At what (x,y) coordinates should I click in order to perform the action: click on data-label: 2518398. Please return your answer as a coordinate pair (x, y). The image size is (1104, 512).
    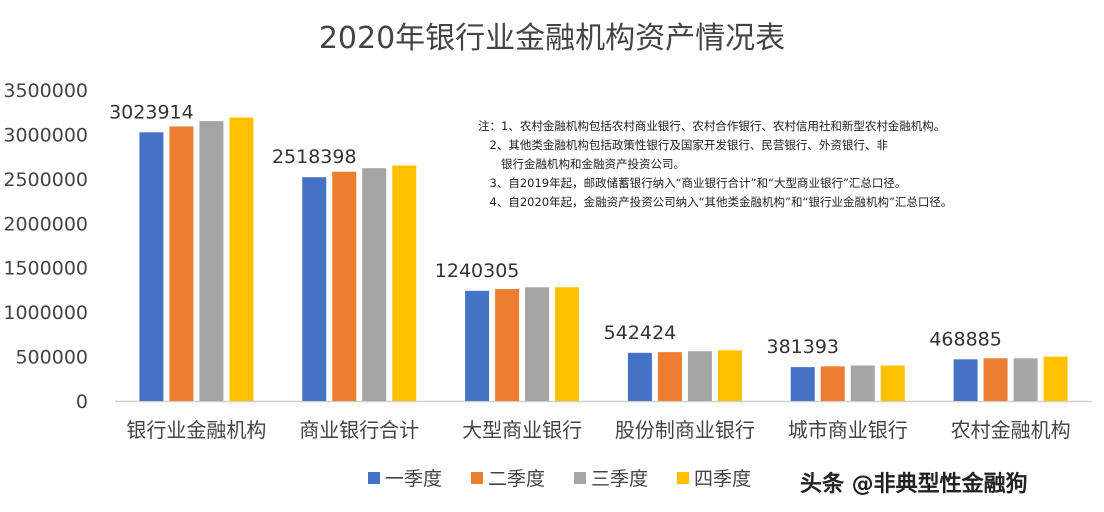
    Looking at the image, I should click on (314, 157).